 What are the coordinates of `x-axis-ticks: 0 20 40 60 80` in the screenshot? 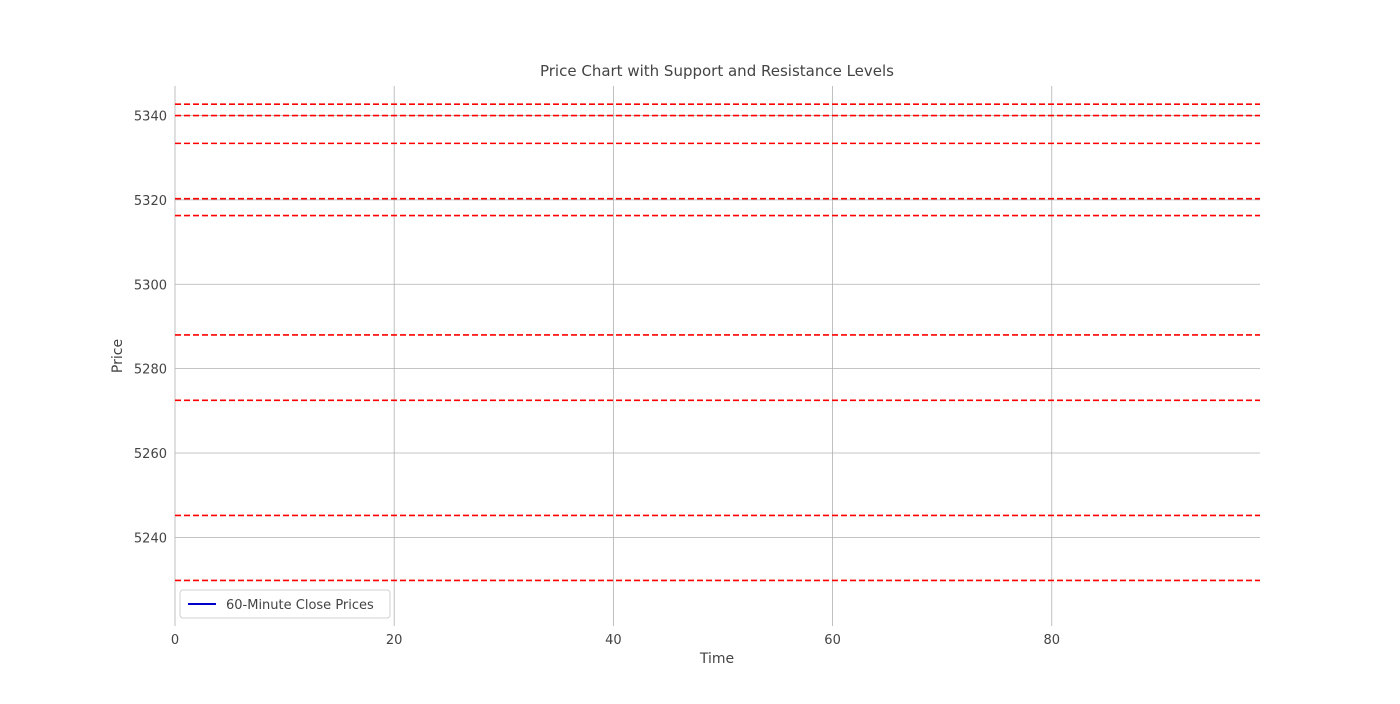 It's located at (615, 640).